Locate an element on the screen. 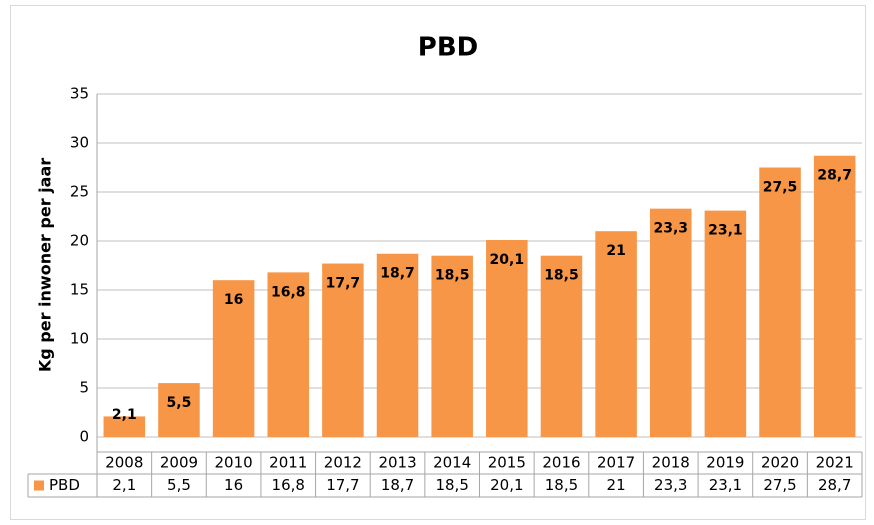 Image resolution: width=874 pixels, height=525 pixels. x-tick-label: 2017 is located at coordinates (616, 463).